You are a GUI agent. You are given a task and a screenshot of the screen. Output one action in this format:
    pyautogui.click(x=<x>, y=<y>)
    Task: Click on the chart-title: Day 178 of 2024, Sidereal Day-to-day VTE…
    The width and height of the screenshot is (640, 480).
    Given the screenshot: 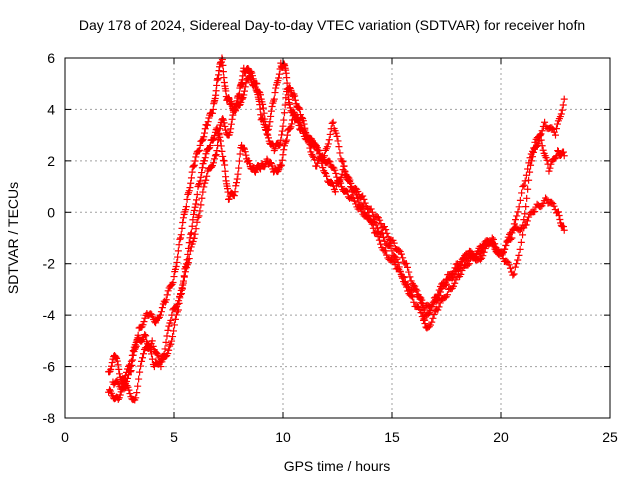 What is the action you would take?
    pyautogui.click(x=332, y=25)
    